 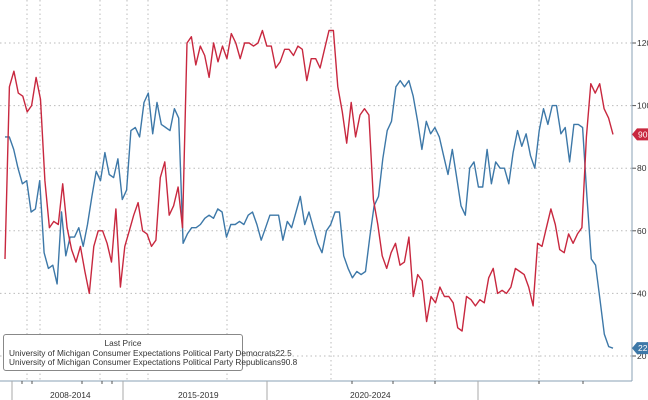 I want to click on x-period-label: 2020-2024, so click(x=370, y=395).